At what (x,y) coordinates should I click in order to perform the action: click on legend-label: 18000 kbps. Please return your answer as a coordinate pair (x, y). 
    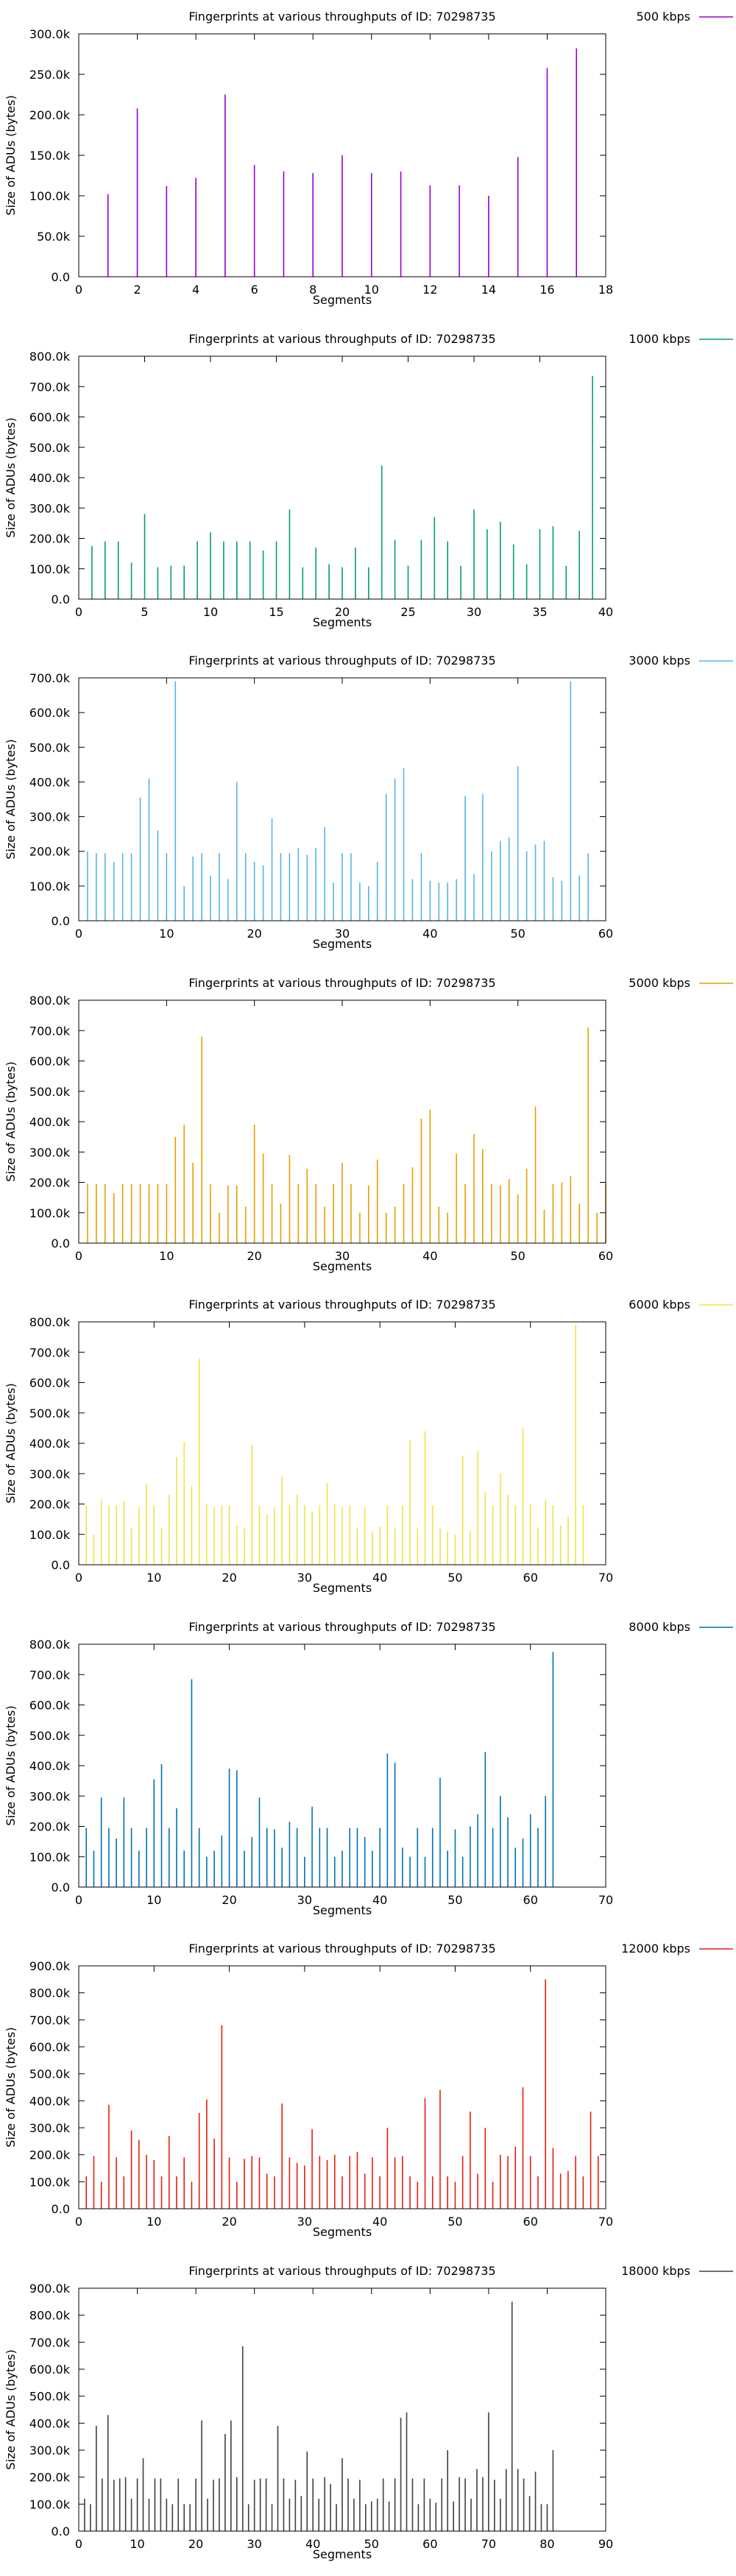
    Looking at the image, I should click on (655, 2271).